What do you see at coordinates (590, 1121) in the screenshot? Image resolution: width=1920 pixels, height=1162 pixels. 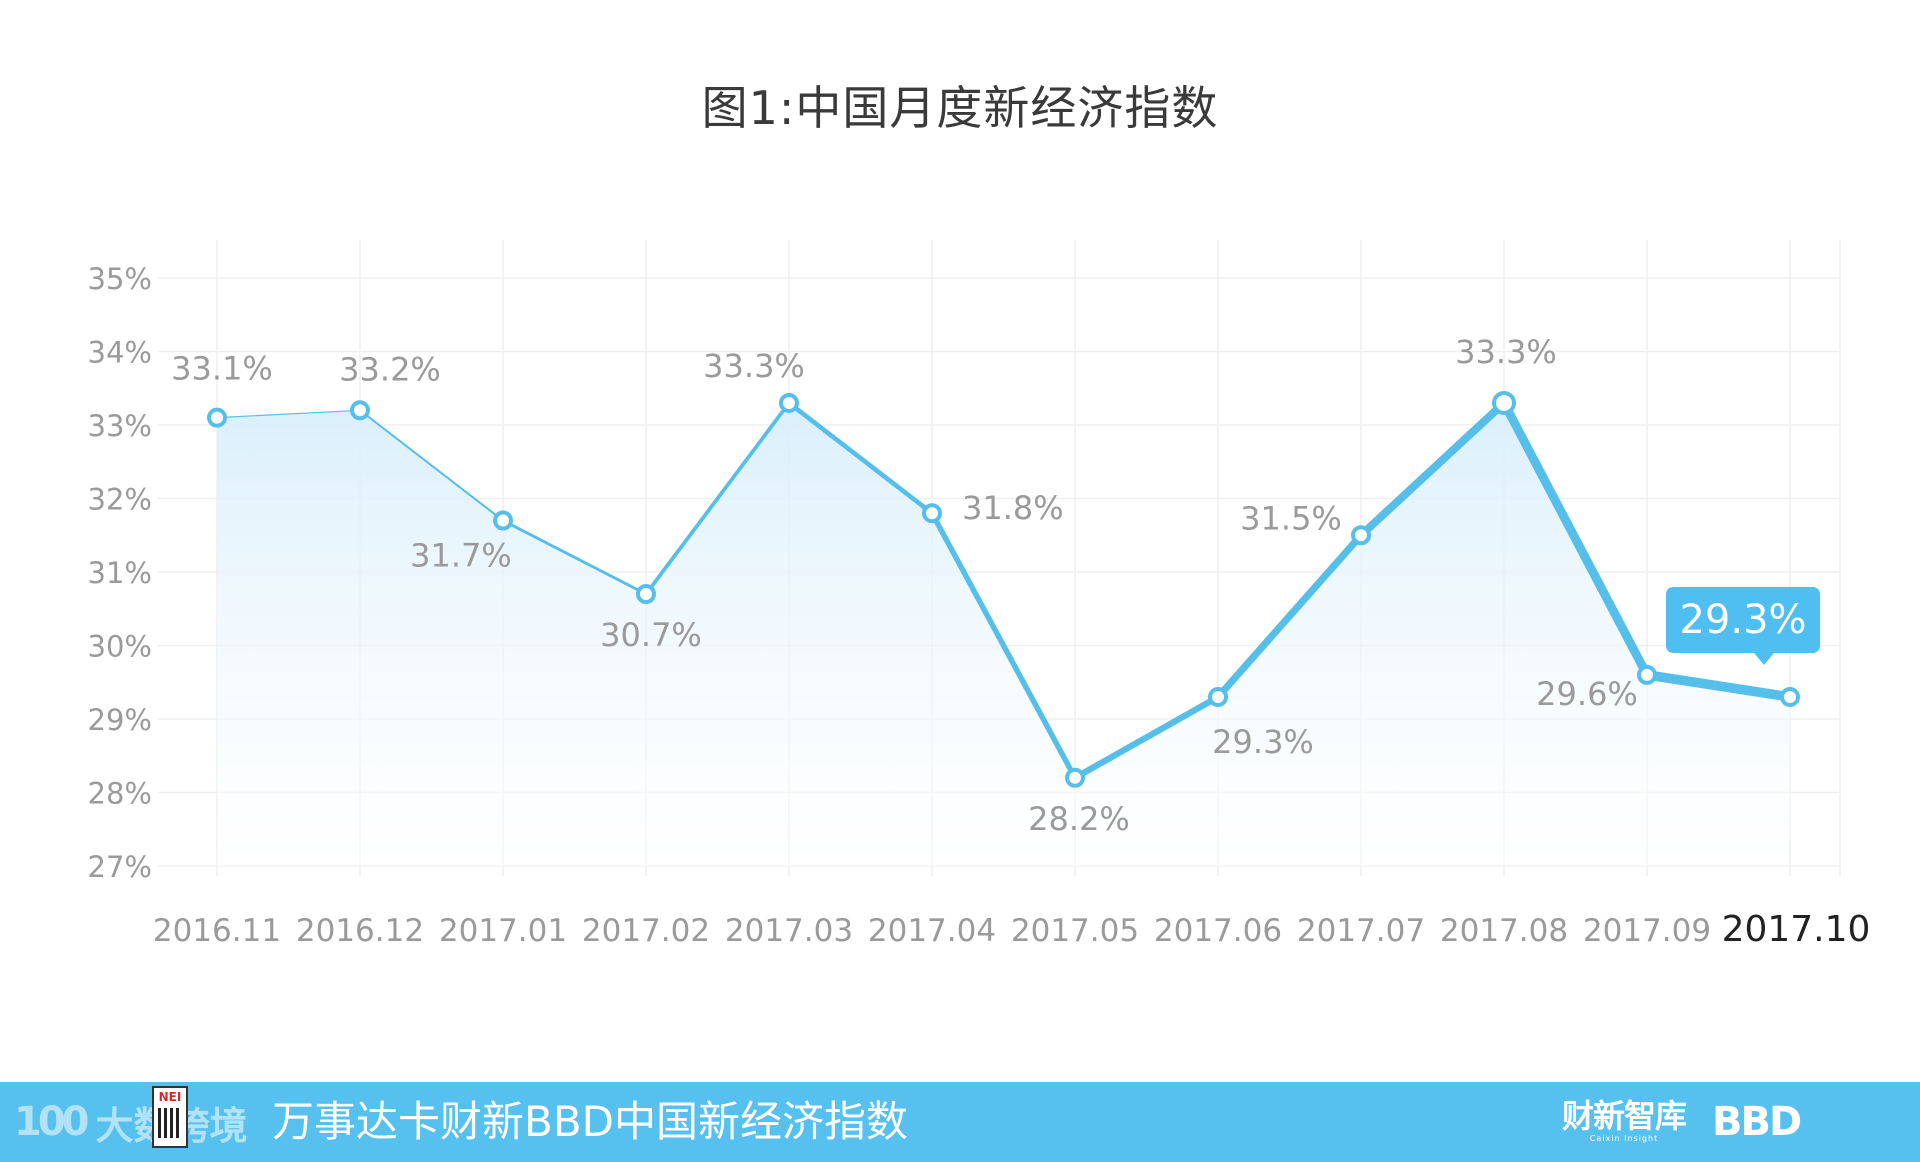 I see `footer-title: 万事达卡财新BBD中国新经济指数` at bounding box center [590, 1121].